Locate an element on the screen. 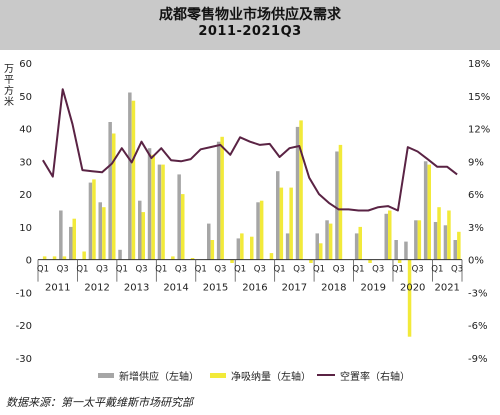 The height and width of the screenshot is (415, 500). y-right-tick-label: 0% is located at coordinates (476, 261).